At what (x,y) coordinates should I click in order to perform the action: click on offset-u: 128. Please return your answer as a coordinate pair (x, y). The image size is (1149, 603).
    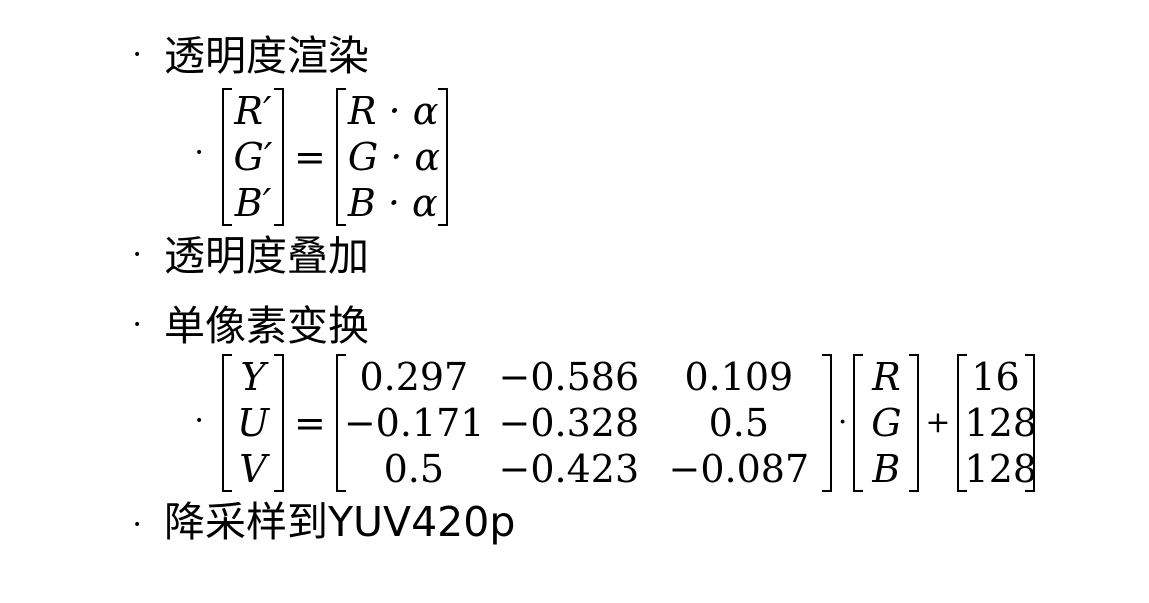
    Looking at the image, I should click on (1001, 423).